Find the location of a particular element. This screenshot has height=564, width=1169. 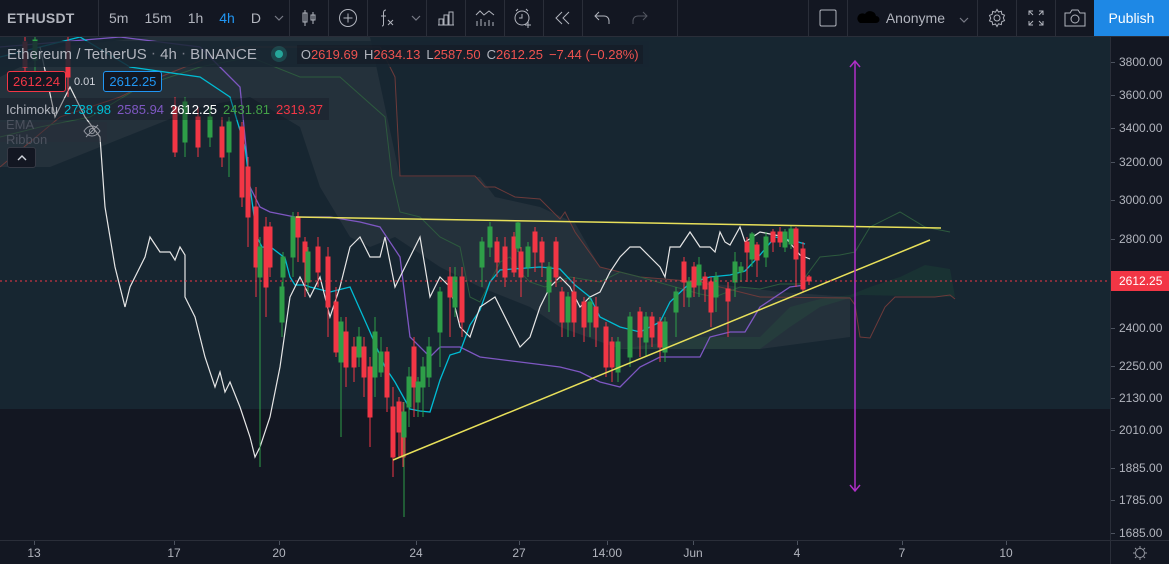

settings-gear-icon is located at coordinates (997, 18).